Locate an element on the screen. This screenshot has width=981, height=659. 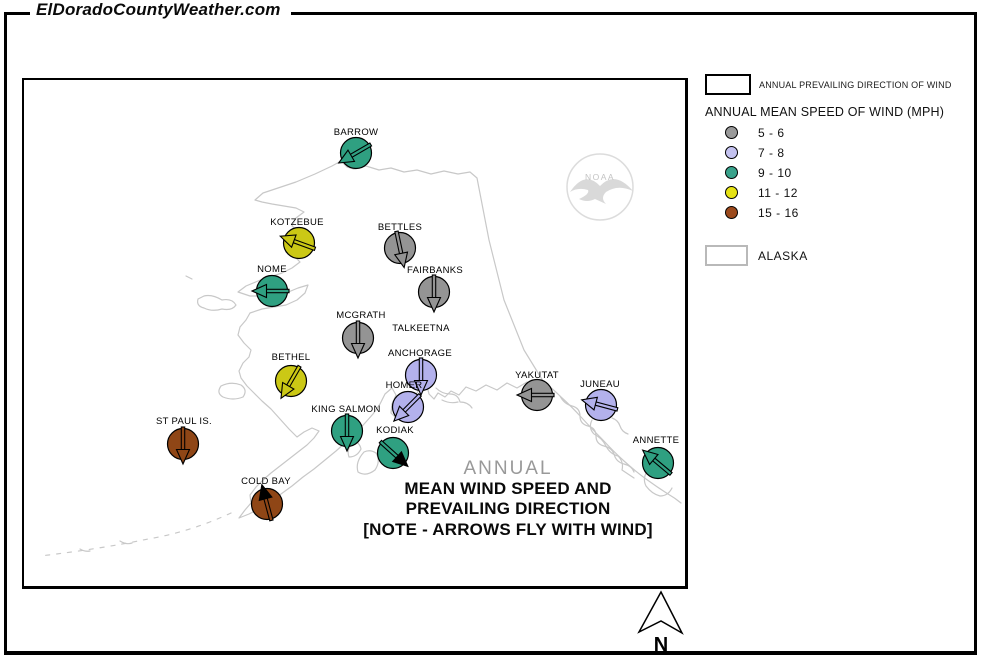
legend-speed-items: 5 - 6 7 - 8 9 - 10 11 - 12 15 - 16 is located at coordinates (841, 172).